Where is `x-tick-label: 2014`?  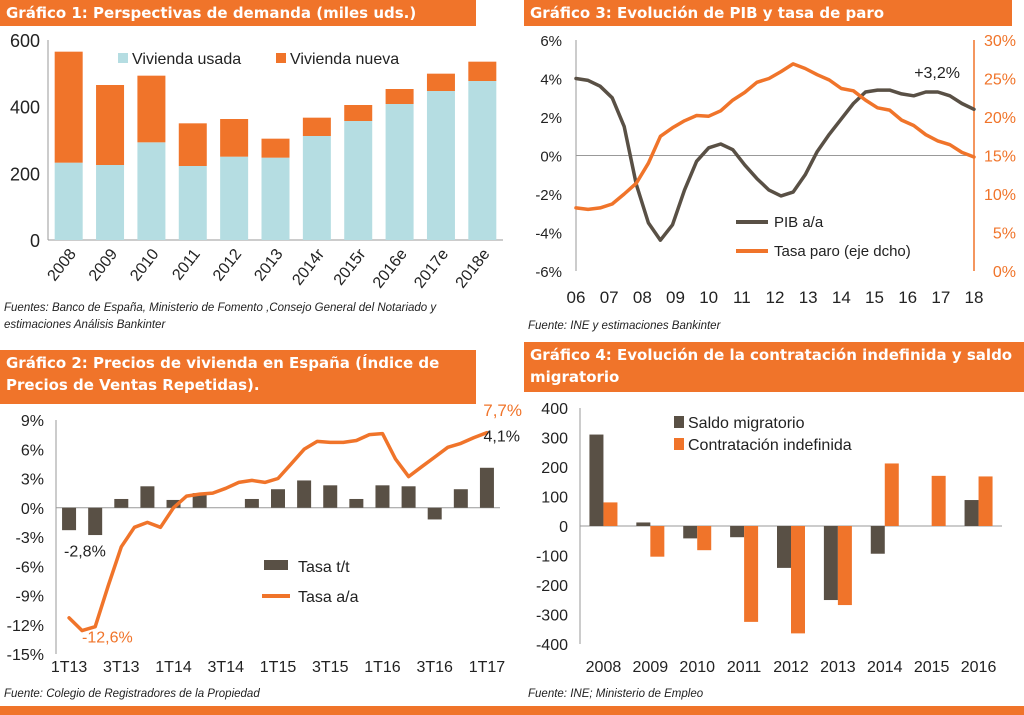 x-tick-label: 2014 is located at coordinates (885, 667).